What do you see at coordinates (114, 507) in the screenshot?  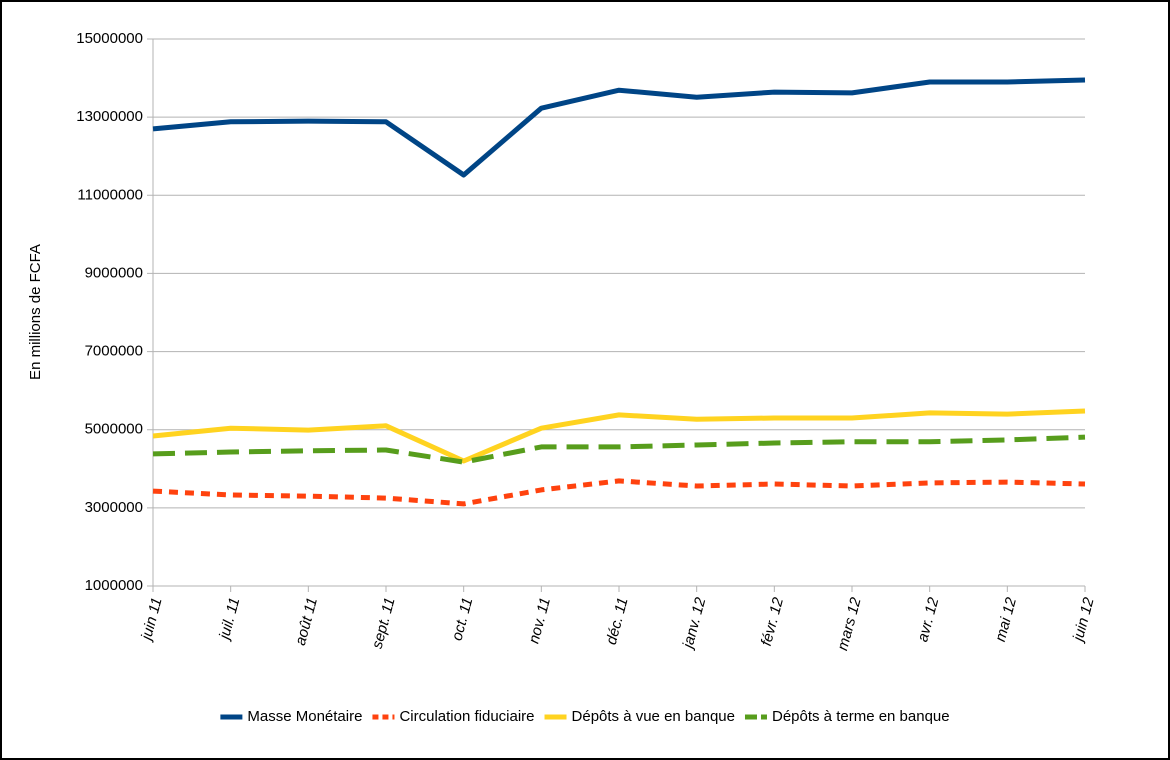 I see `y-tick-label: 3000000` at bounding box center [114, 507].